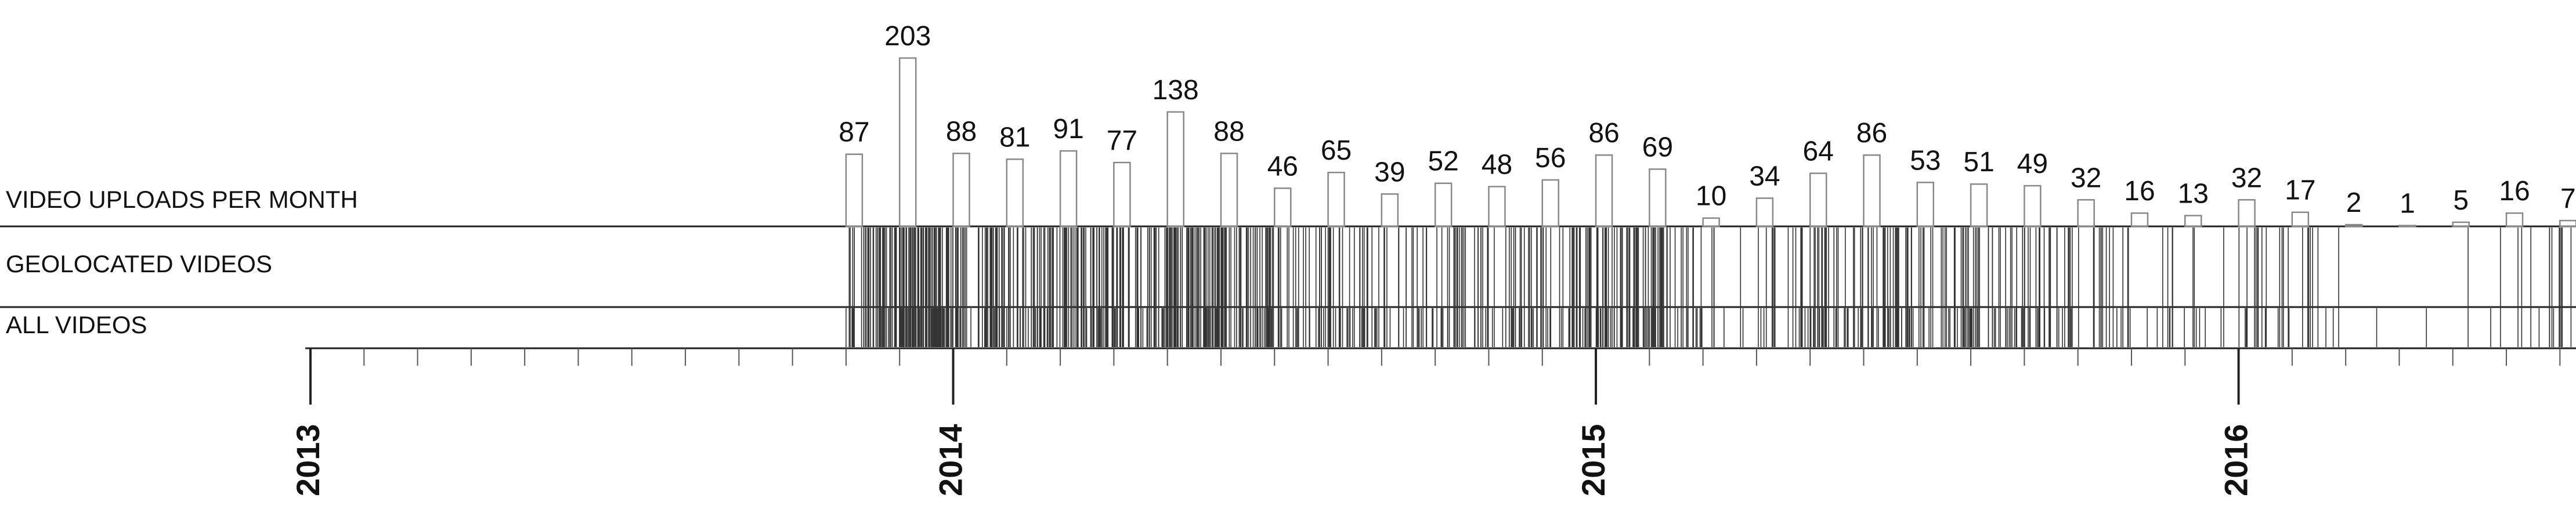  I want to click on value-label: 13, so click(2193, 193).